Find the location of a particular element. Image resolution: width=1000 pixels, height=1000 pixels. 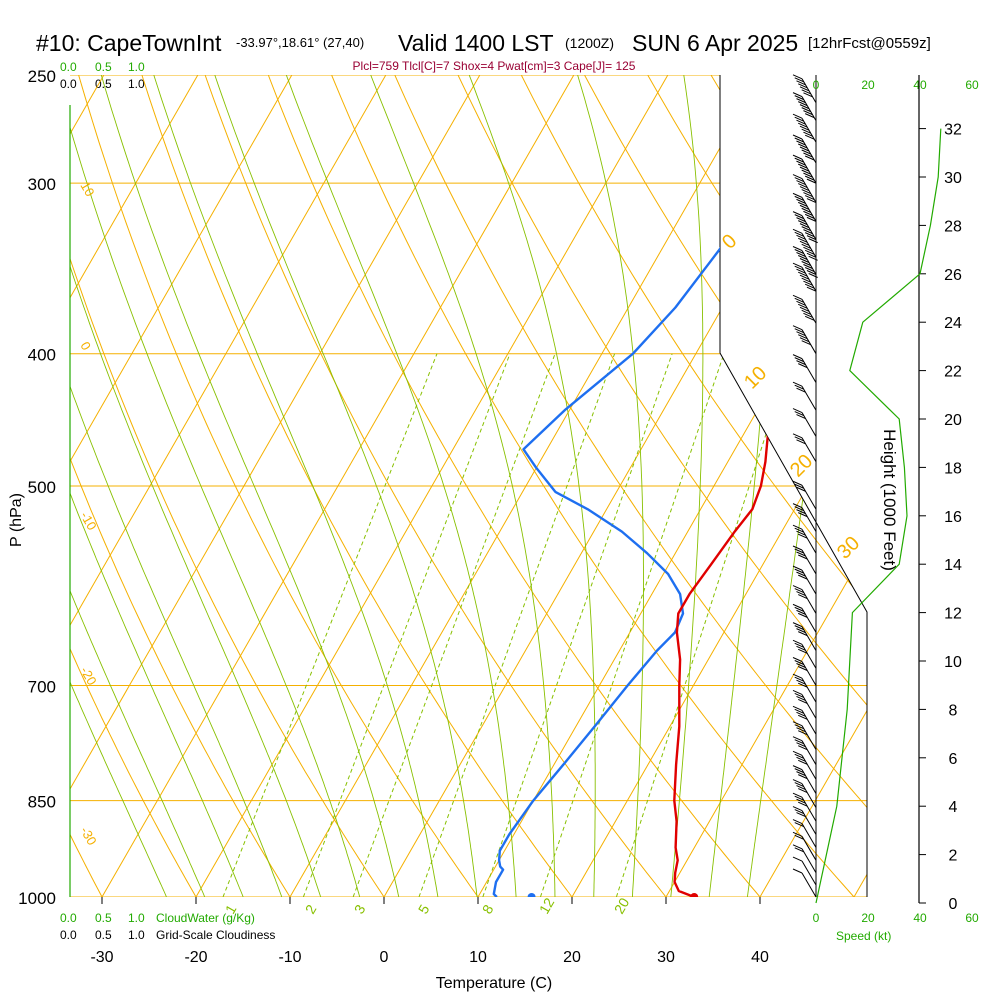

isotherm-label: 0 is located at coordinates (729, 241).